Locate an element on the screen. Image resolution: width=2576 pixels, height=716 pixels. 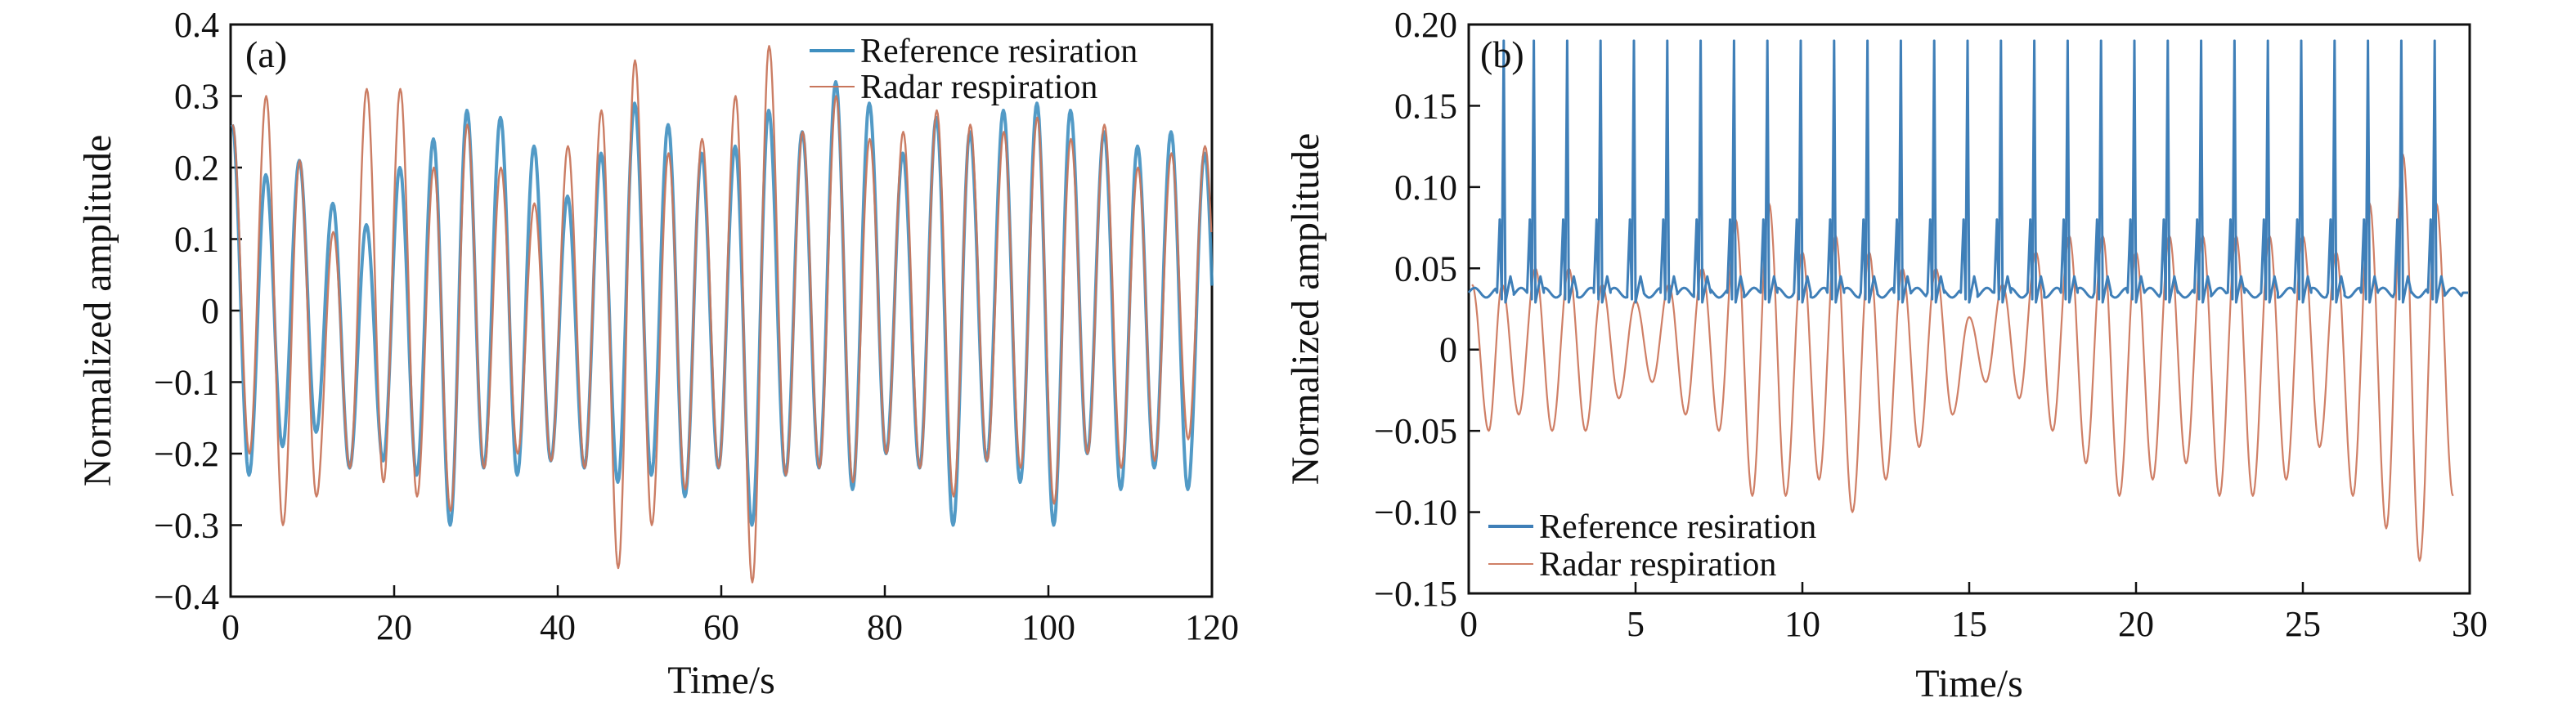
x-tick-label: 30 is located at coordinates (2470, 624).